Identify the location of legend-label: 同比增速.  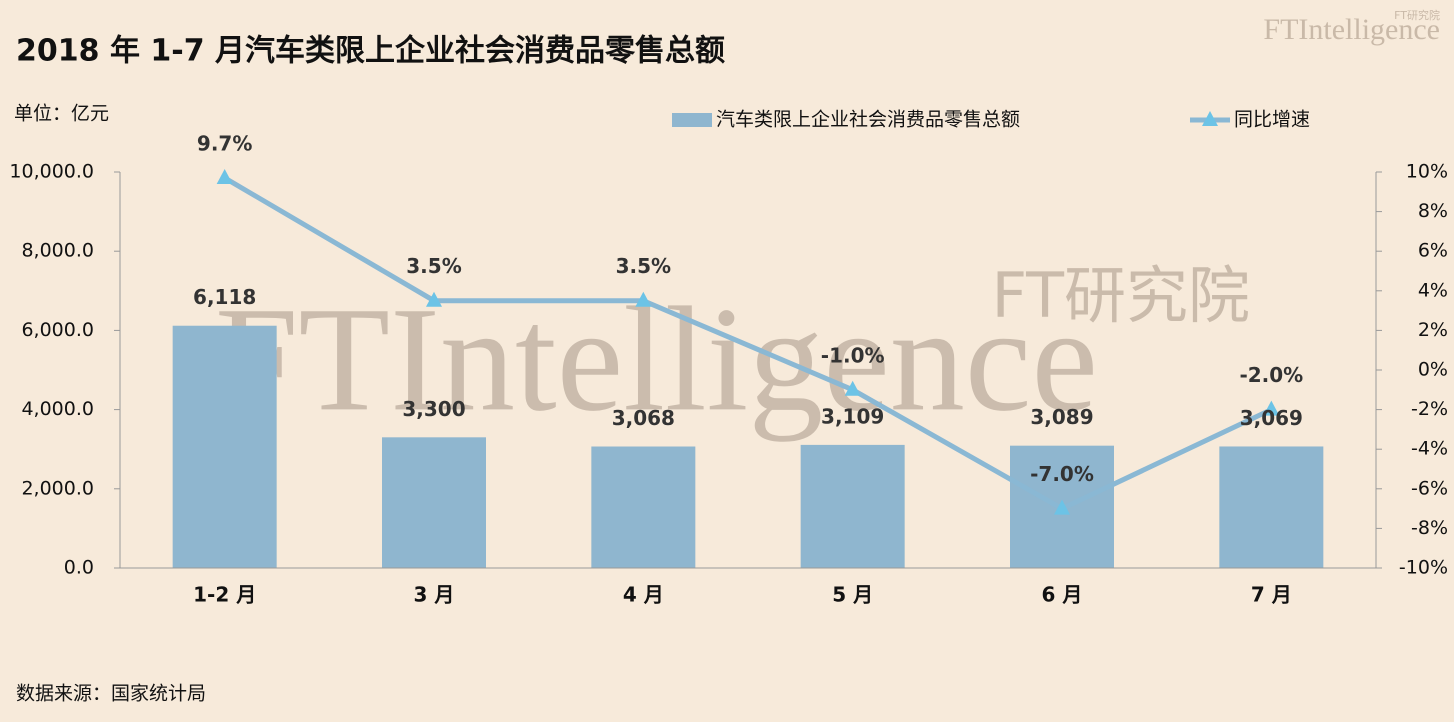
(1272, 120).